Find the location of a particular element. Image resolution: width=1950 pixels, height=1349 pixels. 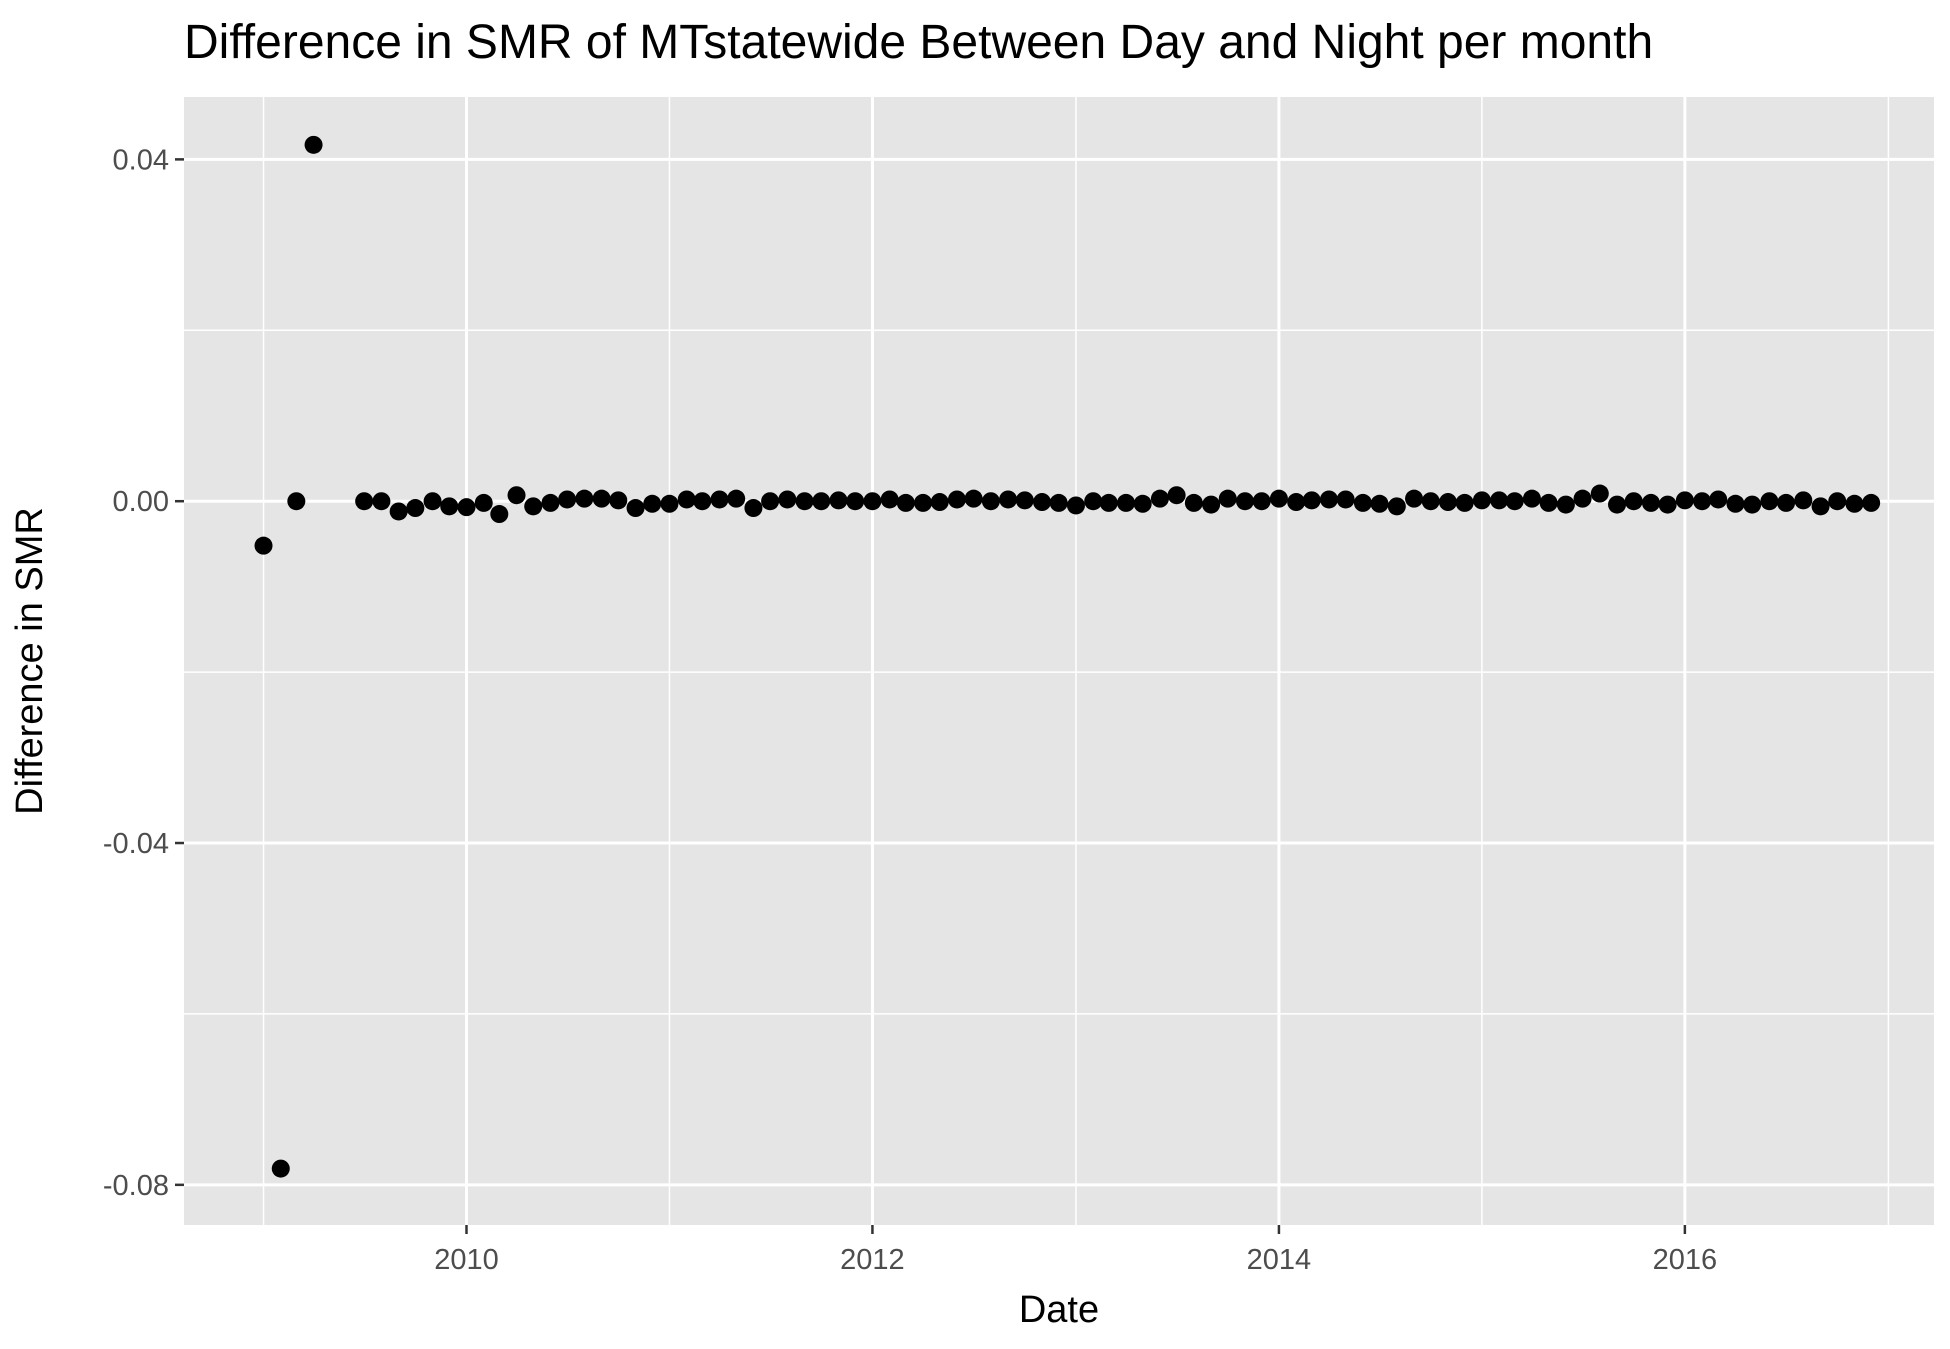

x-tick-label: 2010 is located at coordinates (466, 1260).